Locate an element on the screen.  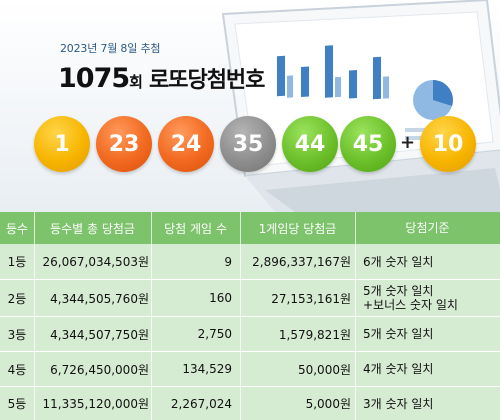
rank-cell: 5등 is located at coordinates (17, 404).